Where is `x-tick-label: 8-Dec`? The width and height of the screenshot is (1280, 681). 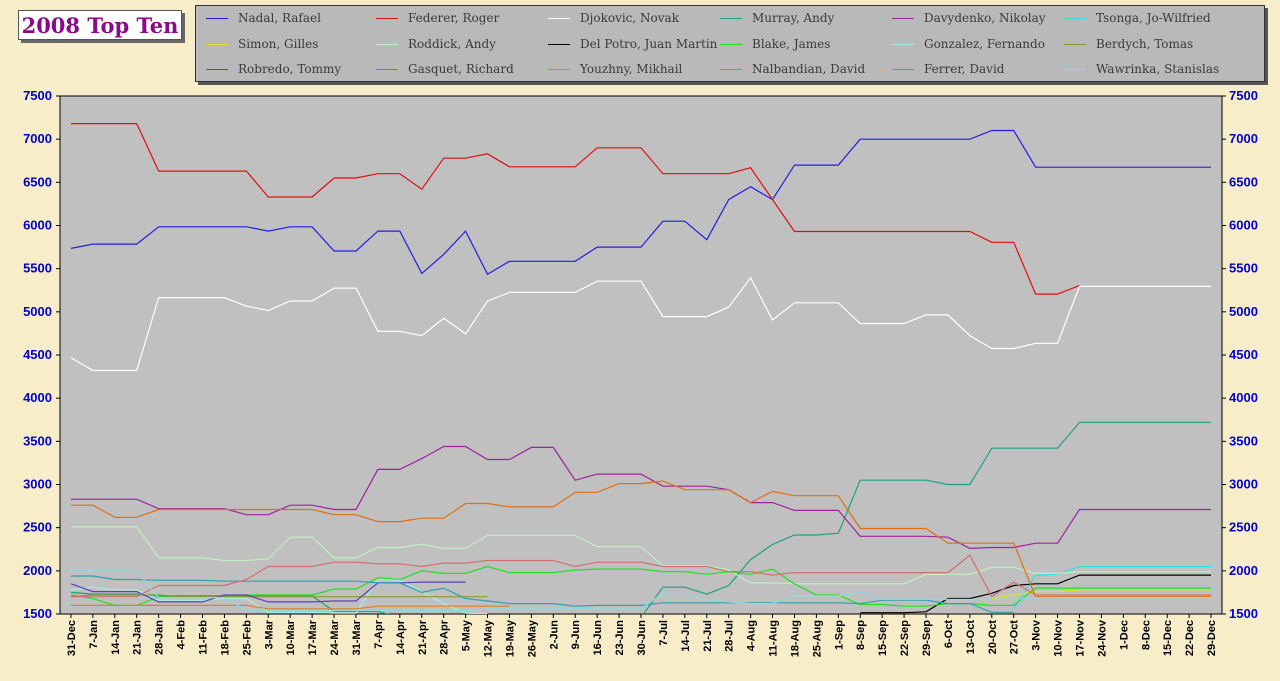
x-tick-label: 8-Dec is located at coordinates (1146, 635).